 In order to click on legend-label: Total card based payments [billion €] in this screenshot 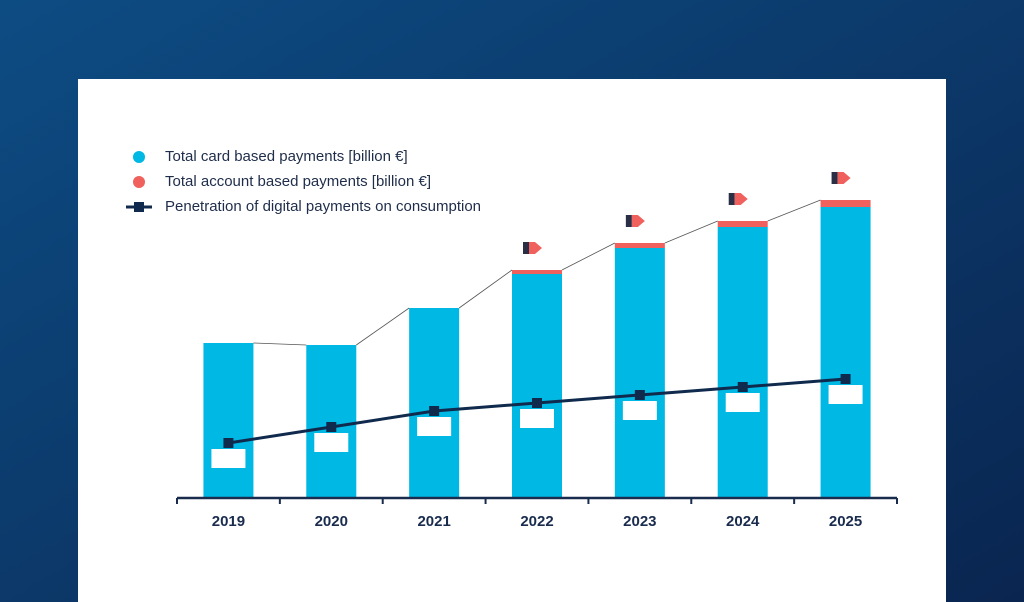, I will do `click(286, 156)`.